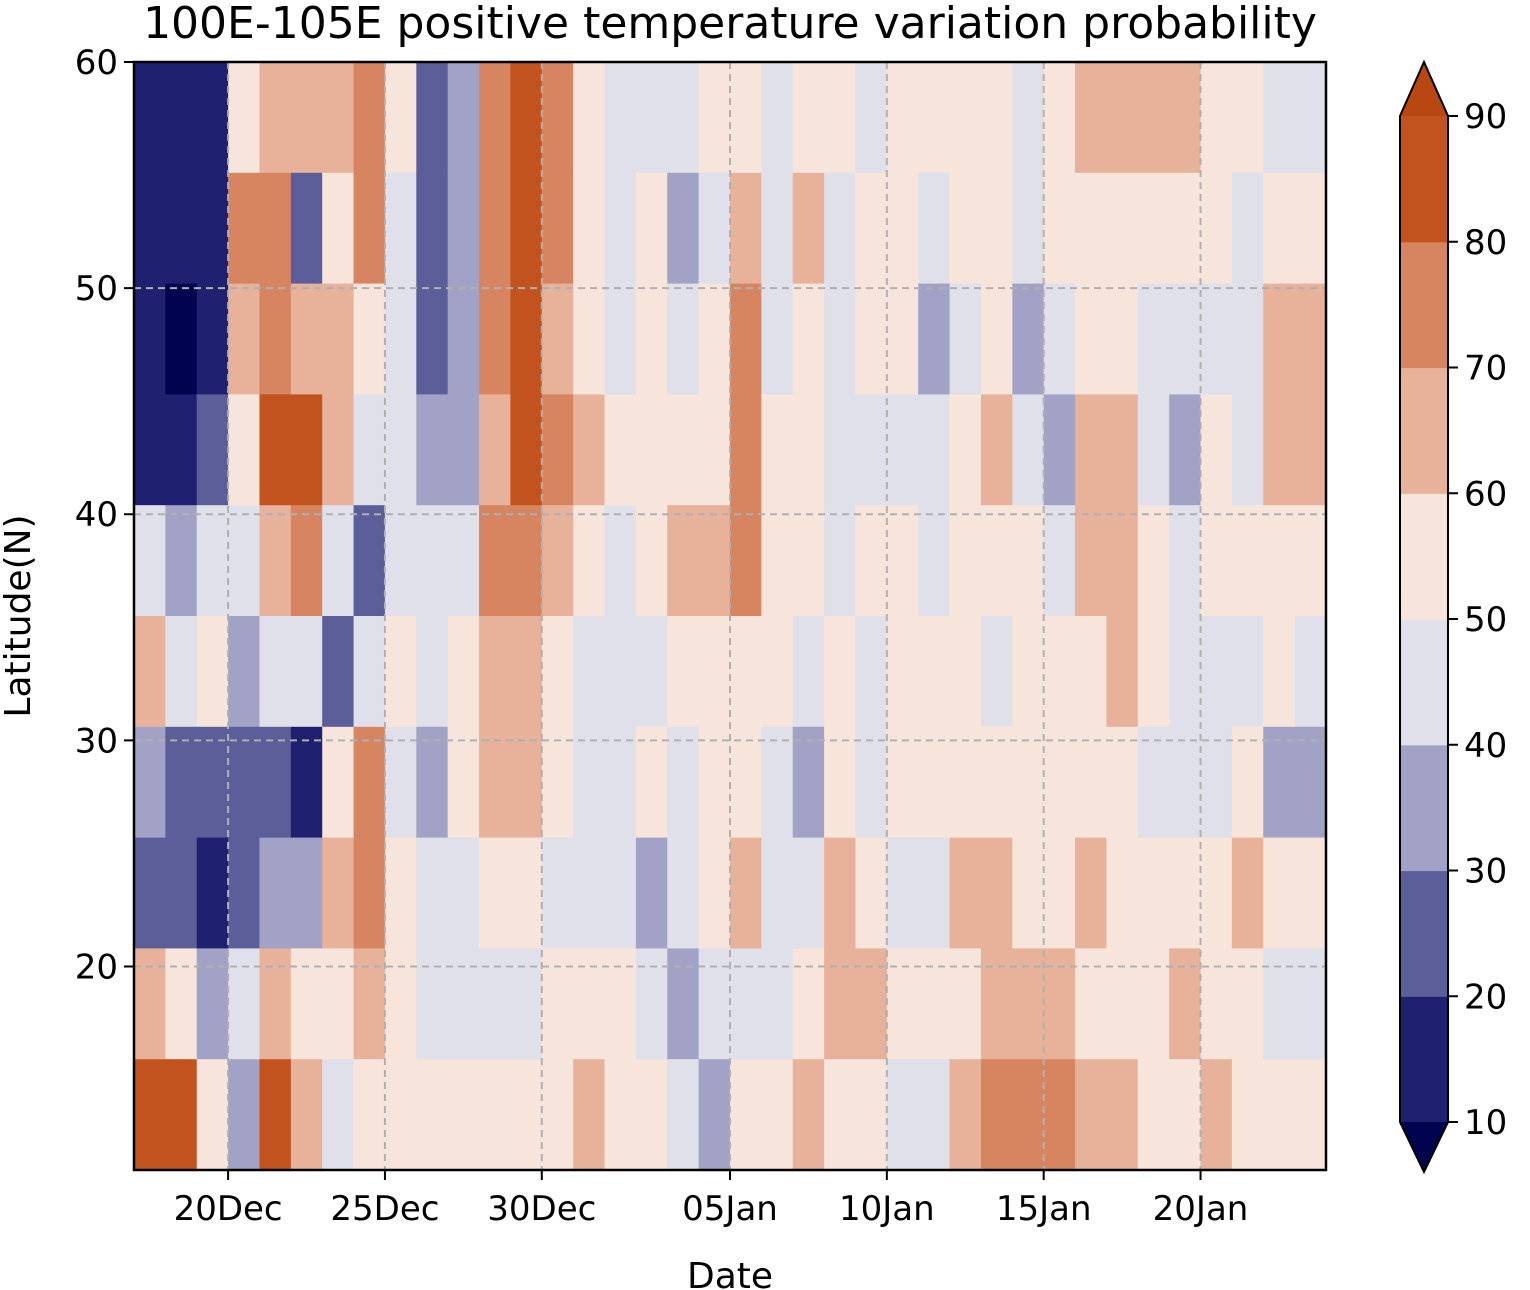  What do you see at coordinates (887, 1209) in the screenshot?
I see `x-tick-label: 10Jan` at bounding box center [887, 1209].